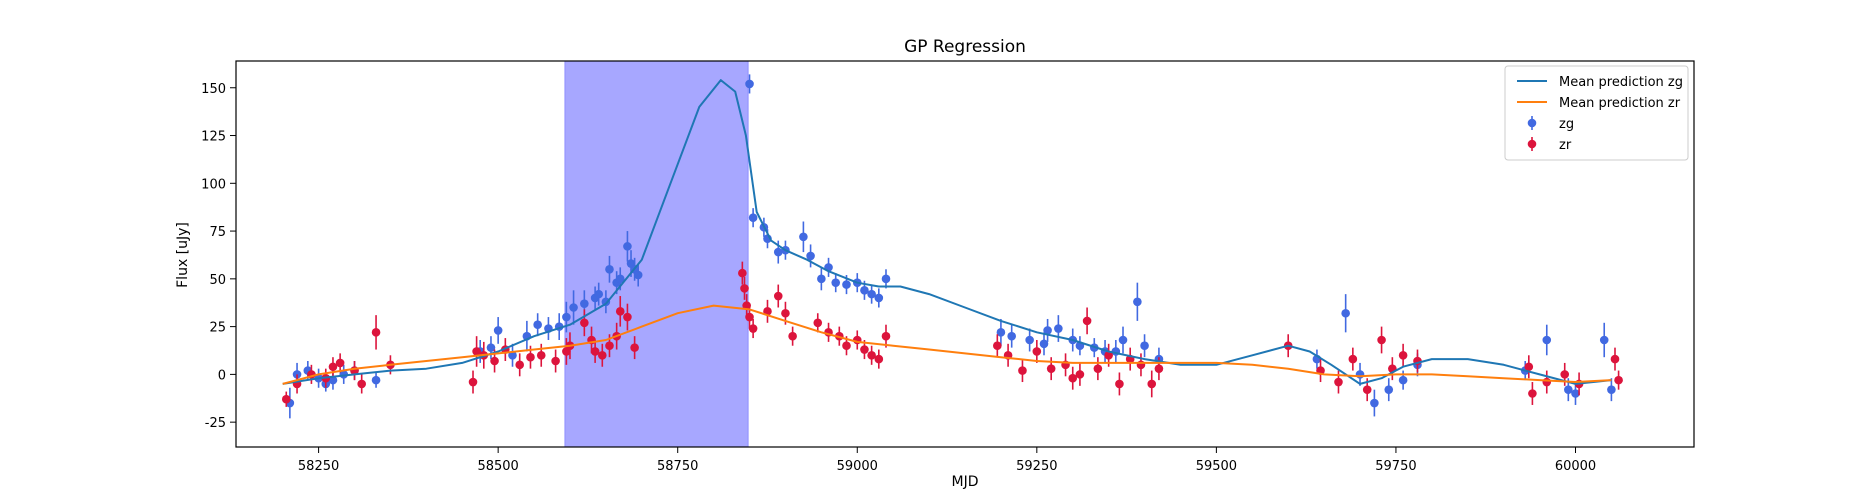 This screenshot has height=504, width=1875. Describe the element at coordinates (656, 254) in the screenshot. I see `shaded-region` at that location.